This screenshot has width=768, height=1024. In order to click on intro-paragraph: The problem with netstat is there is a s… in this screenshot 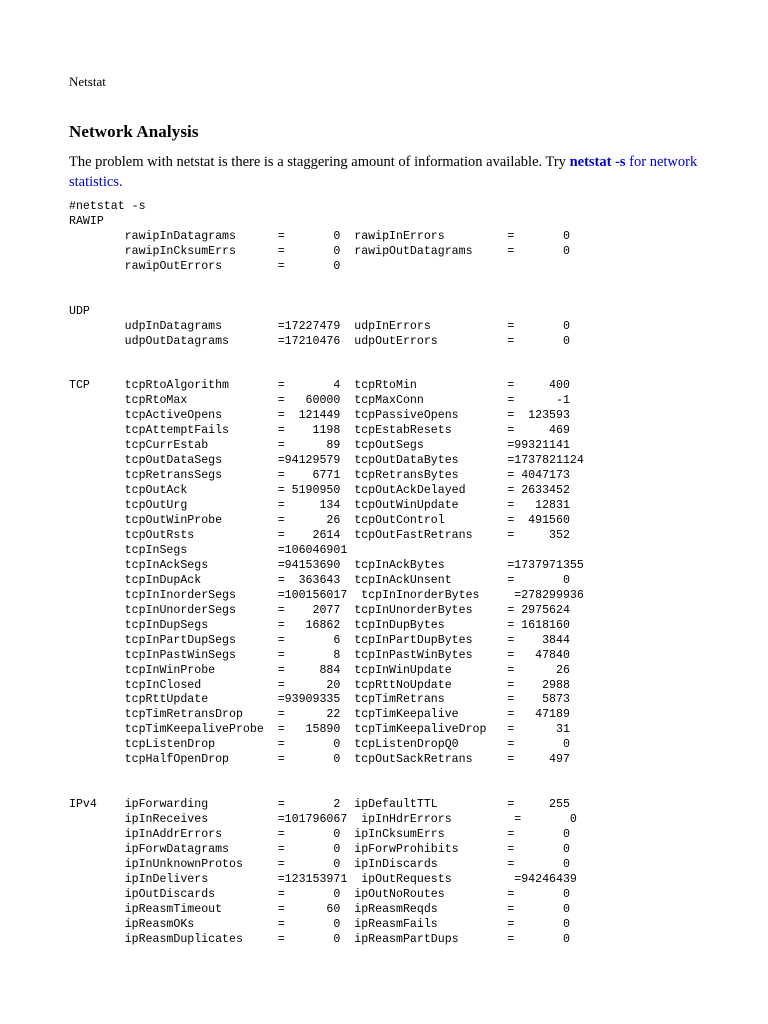, I will do `click(384, 172)`.